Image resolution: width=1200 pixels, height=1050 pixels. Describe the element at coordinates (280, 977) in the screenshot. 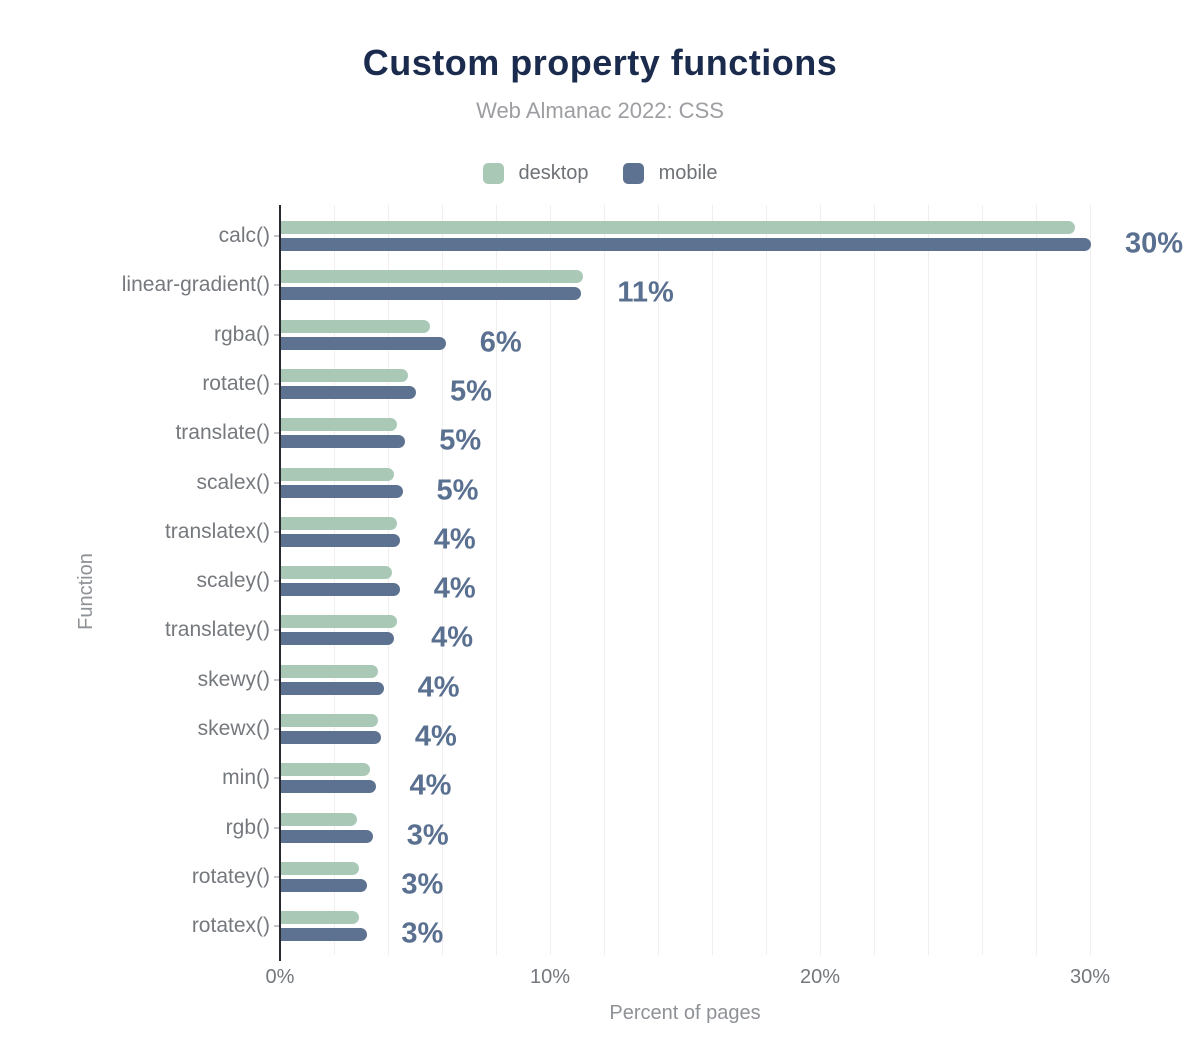

I see `x-tick-label: 0%` at that location.